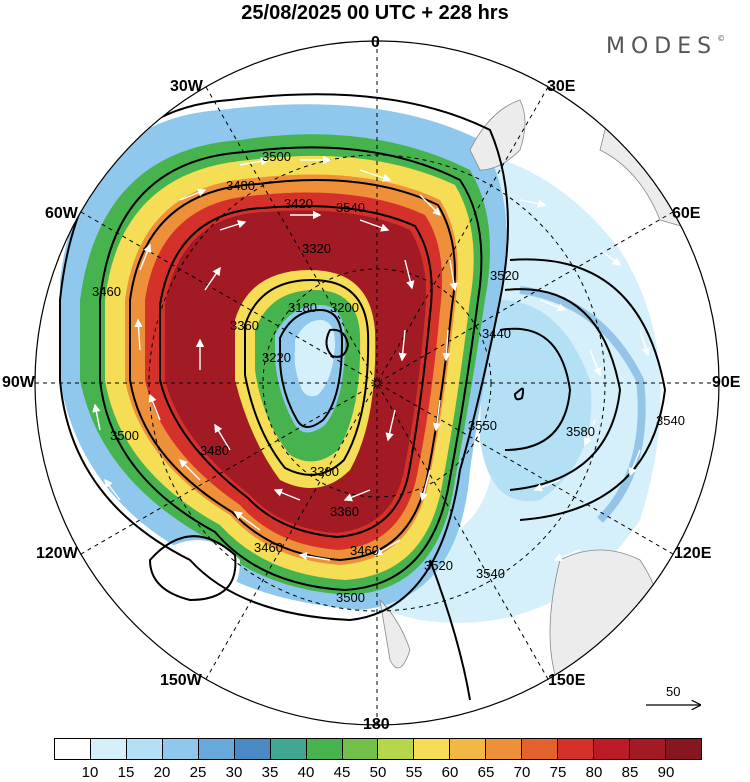 Image resolution: width=750 pixels, height=782 pixels. Describe the element at coordinates (344, 307) in the screenshot. I see `contour-label: 3200` at that location.